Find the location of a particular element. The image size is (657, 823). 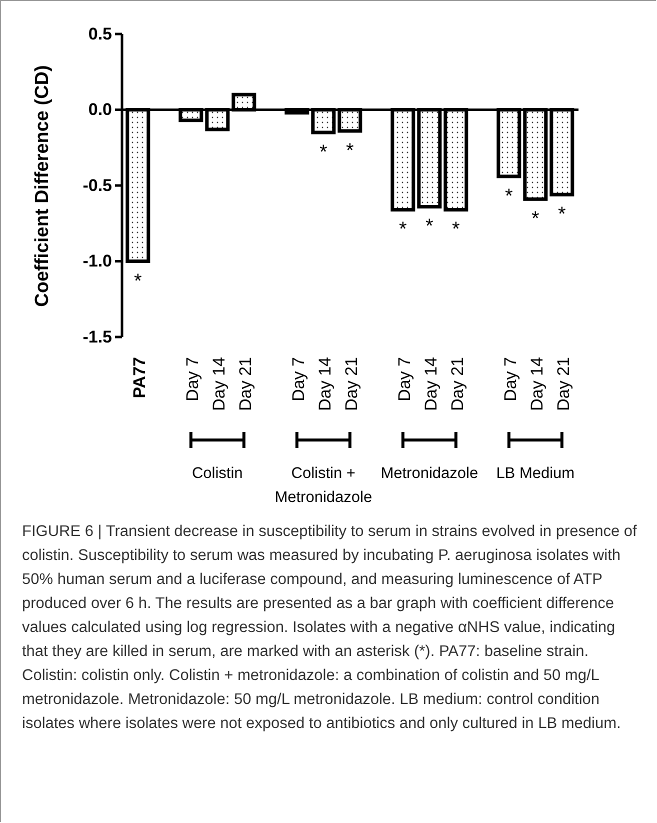

y-tick-label: -1.5 is located at coordinates (97, 336).